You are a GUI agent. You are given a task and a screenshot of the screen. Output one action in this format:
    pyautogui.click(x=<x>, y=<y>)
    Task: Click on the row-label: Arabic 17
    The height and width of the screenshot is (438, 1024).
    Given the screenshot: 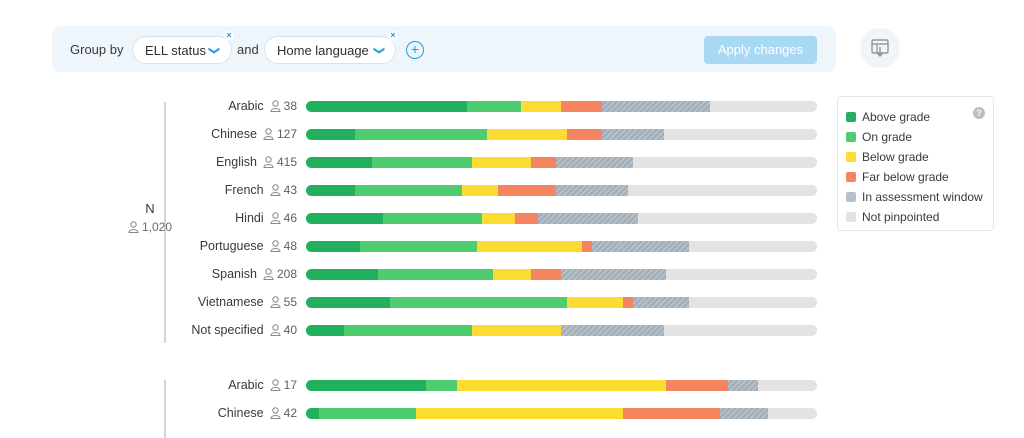 What is the action you would take?
    pyautogui.click(x=168, y=385)
    